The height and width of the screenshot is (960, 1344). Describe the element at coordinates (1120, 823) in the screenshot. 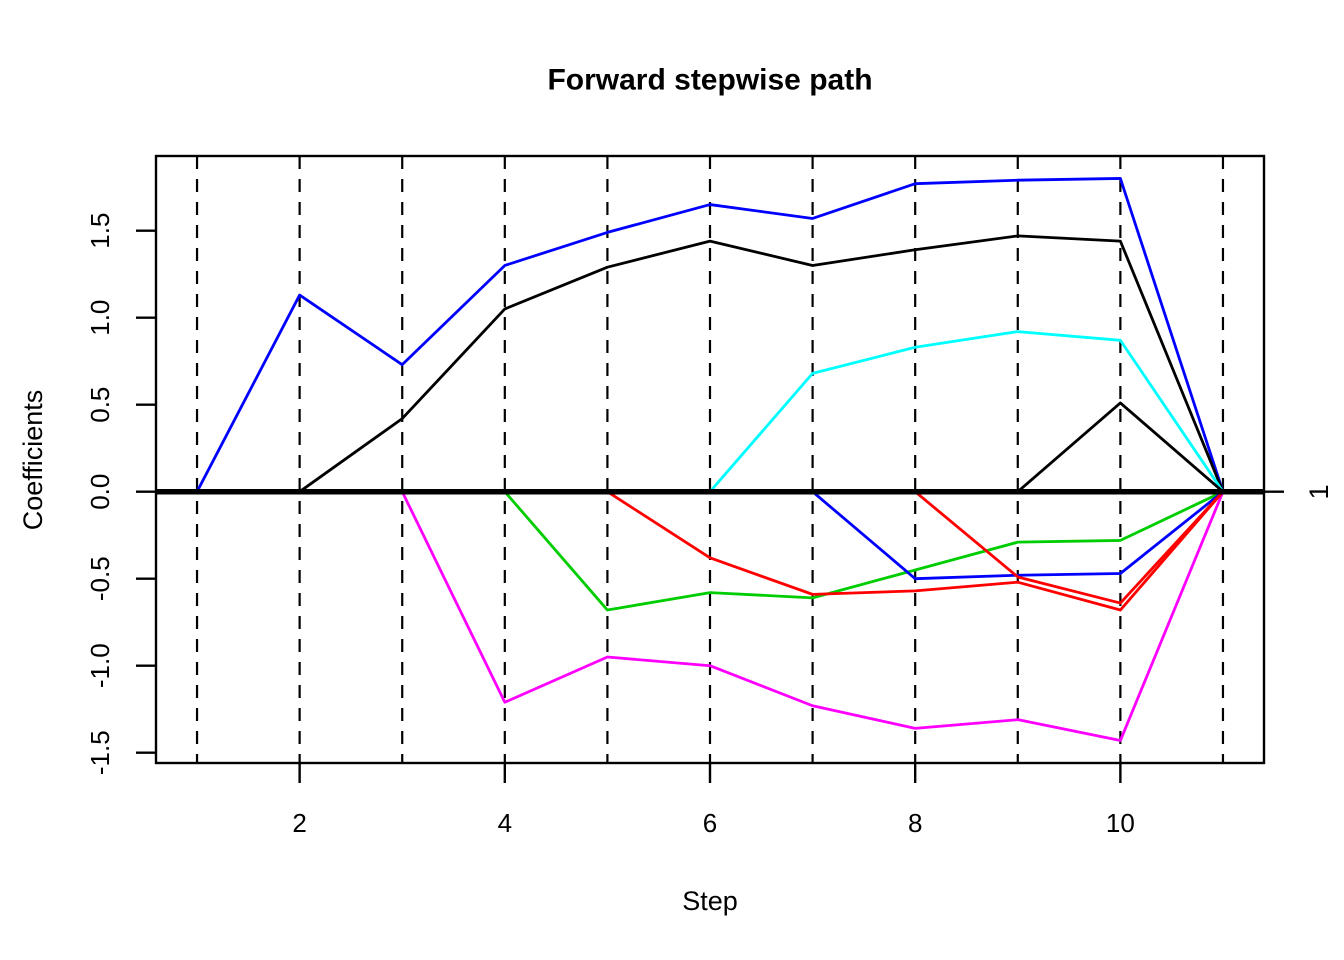

I see `x-tick-label-10: 10` at that location.